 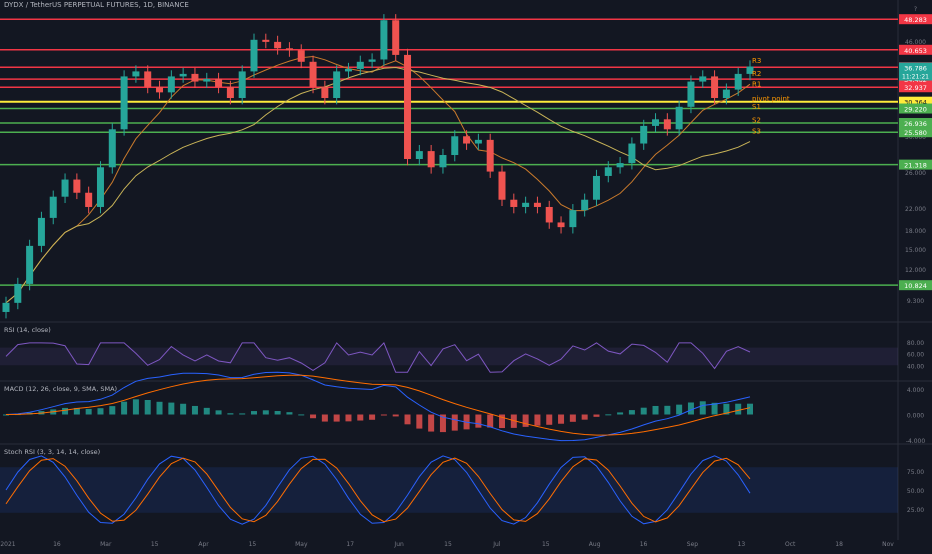 I want to click on macd-tick-label: 0.000, so click(x=915, y=416).